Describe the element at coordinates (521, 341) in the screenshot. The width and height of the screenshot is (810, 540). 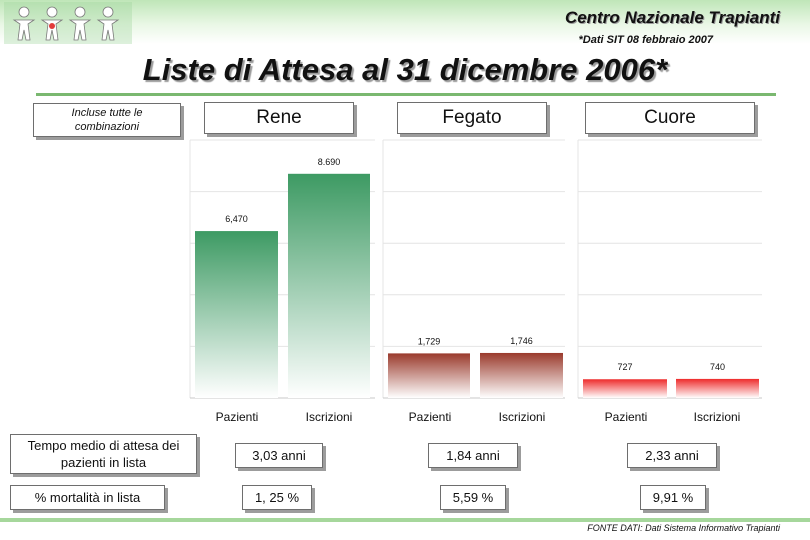
I see `data-label-fegato-iscrizioni: 1,746` at that location.